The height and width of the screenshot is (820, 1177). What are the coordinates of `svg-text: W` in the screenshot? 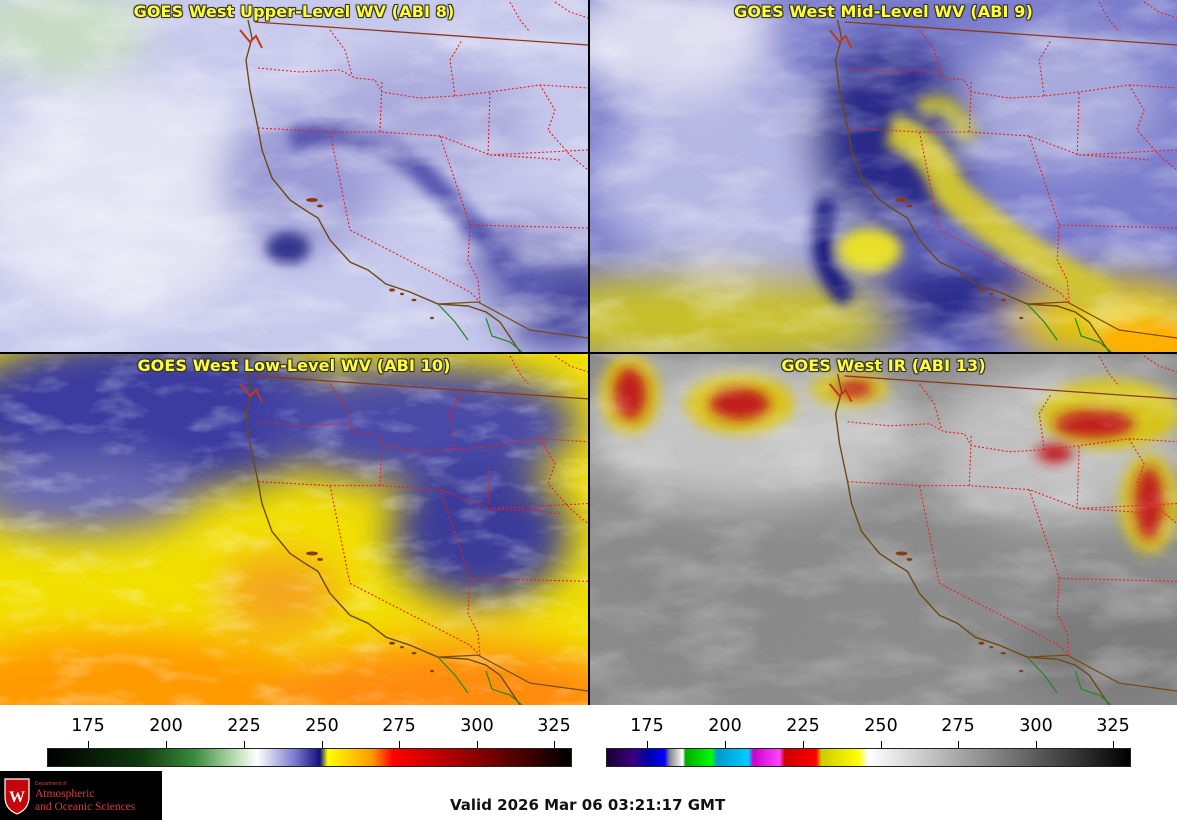 It's located at (17, 797).